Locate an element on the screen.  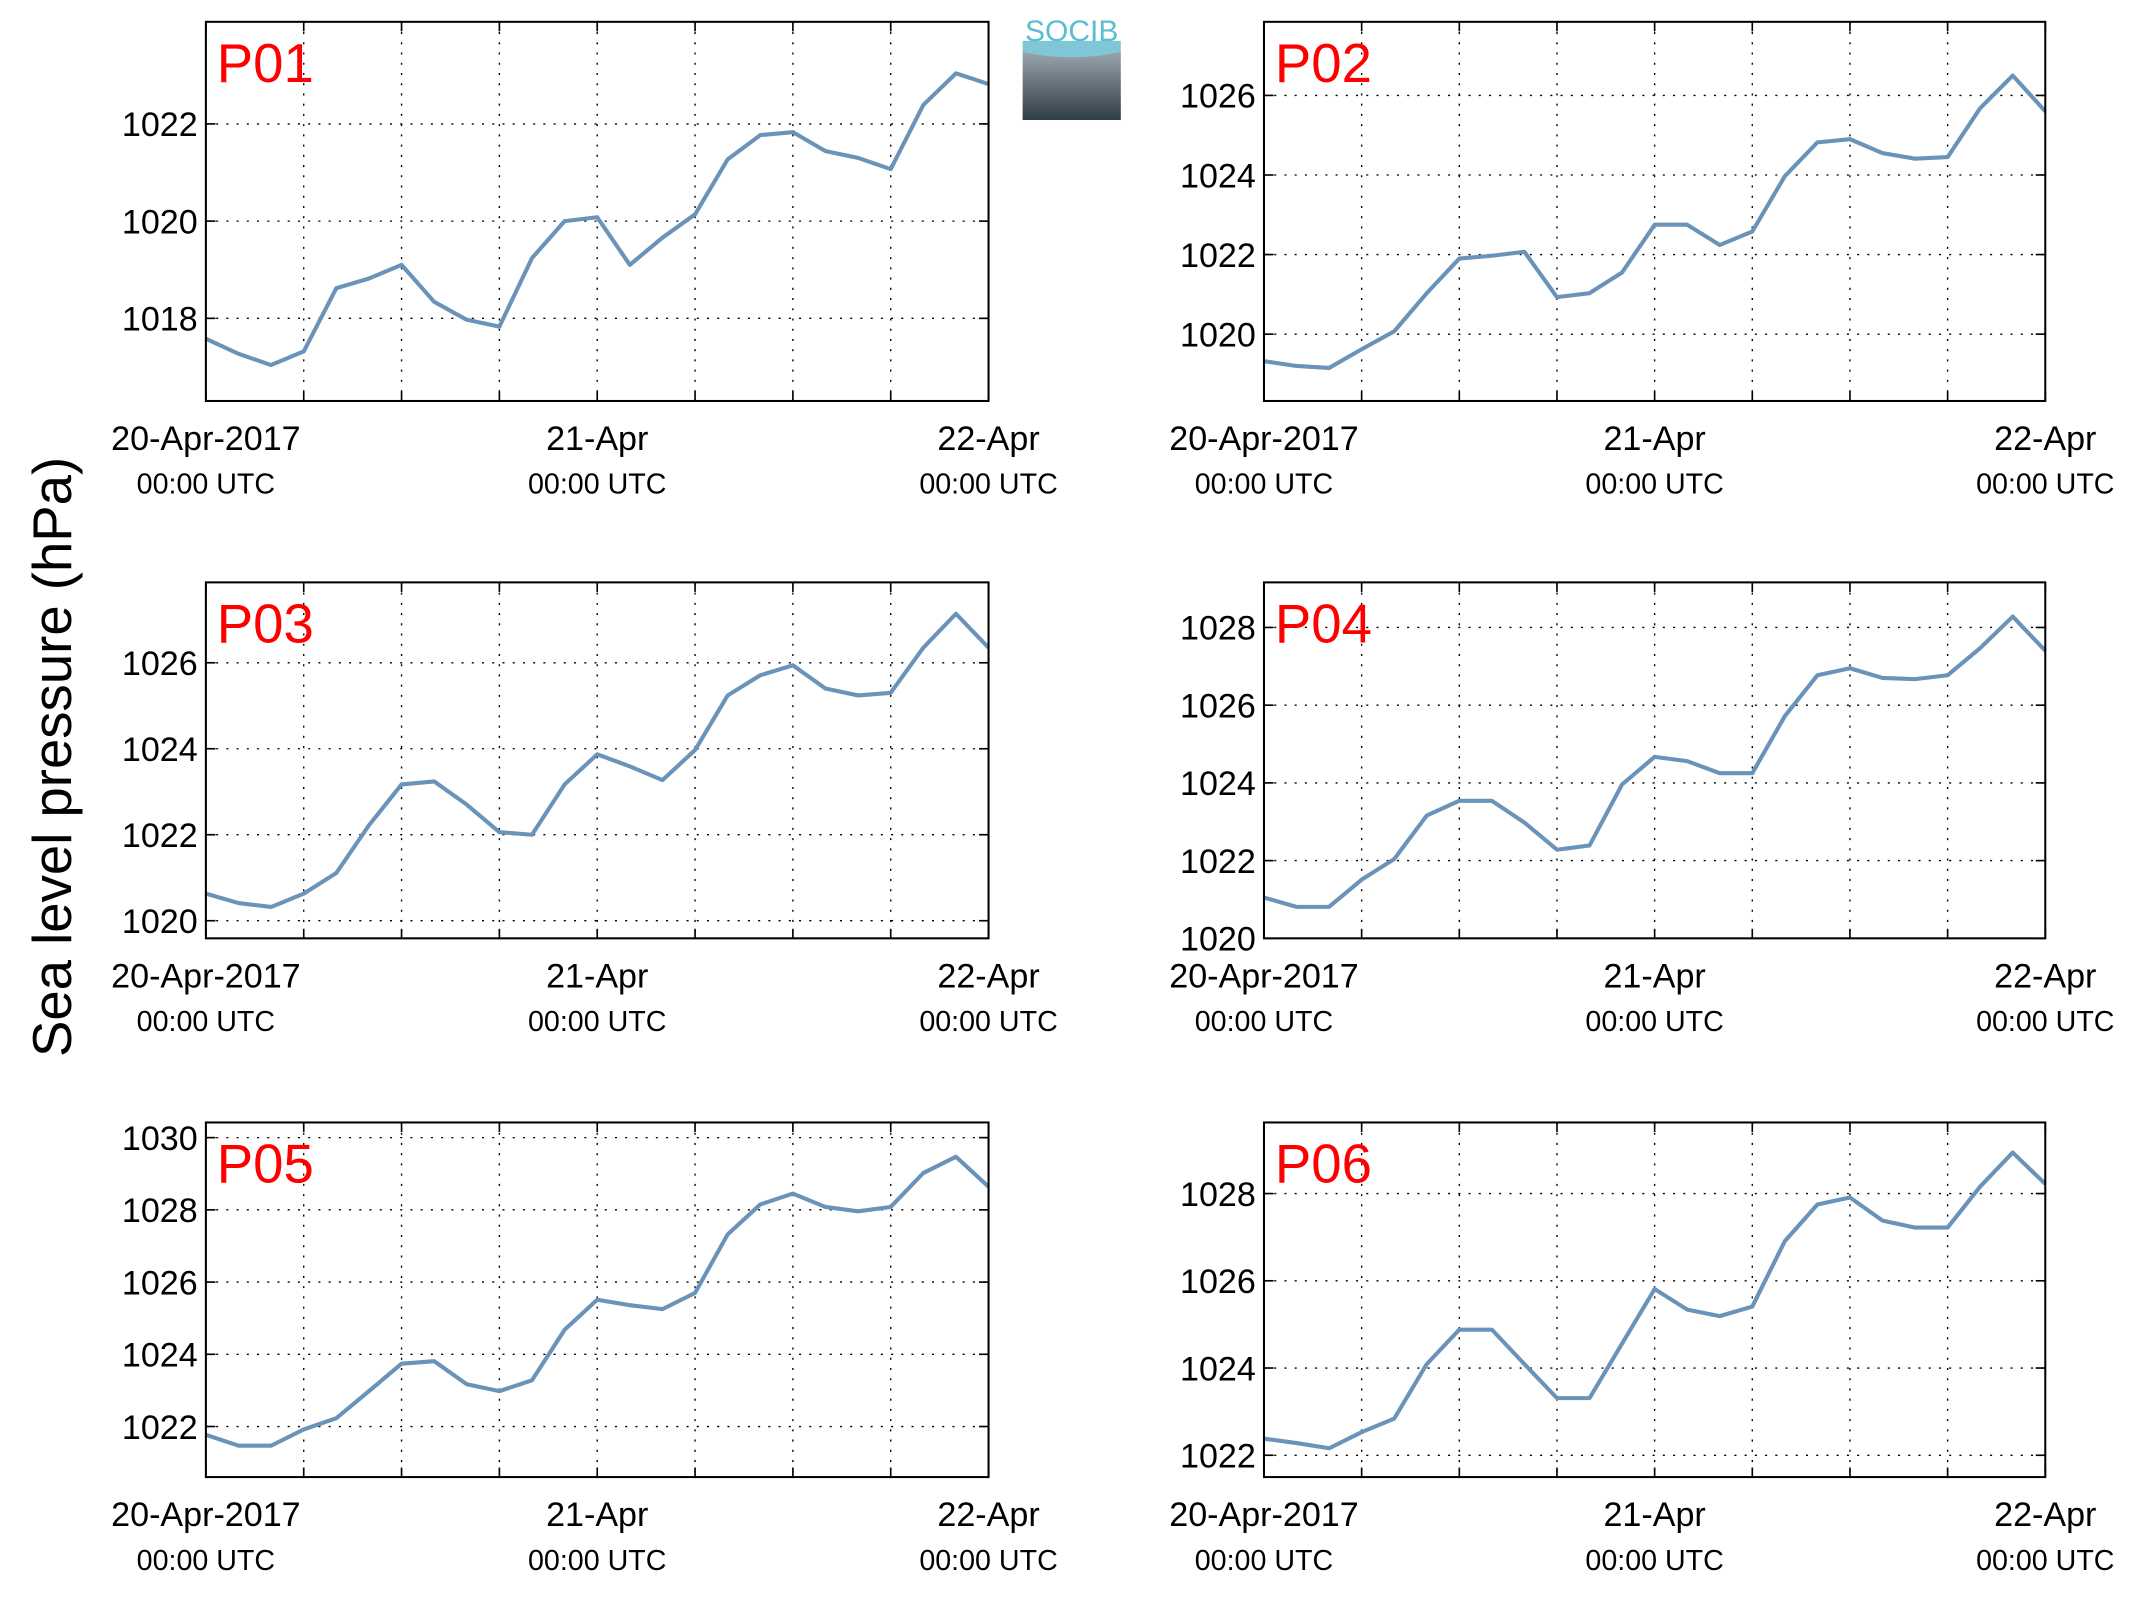
axis-label: Sea level pressure (hPa) is located at coordinates (52, 757).